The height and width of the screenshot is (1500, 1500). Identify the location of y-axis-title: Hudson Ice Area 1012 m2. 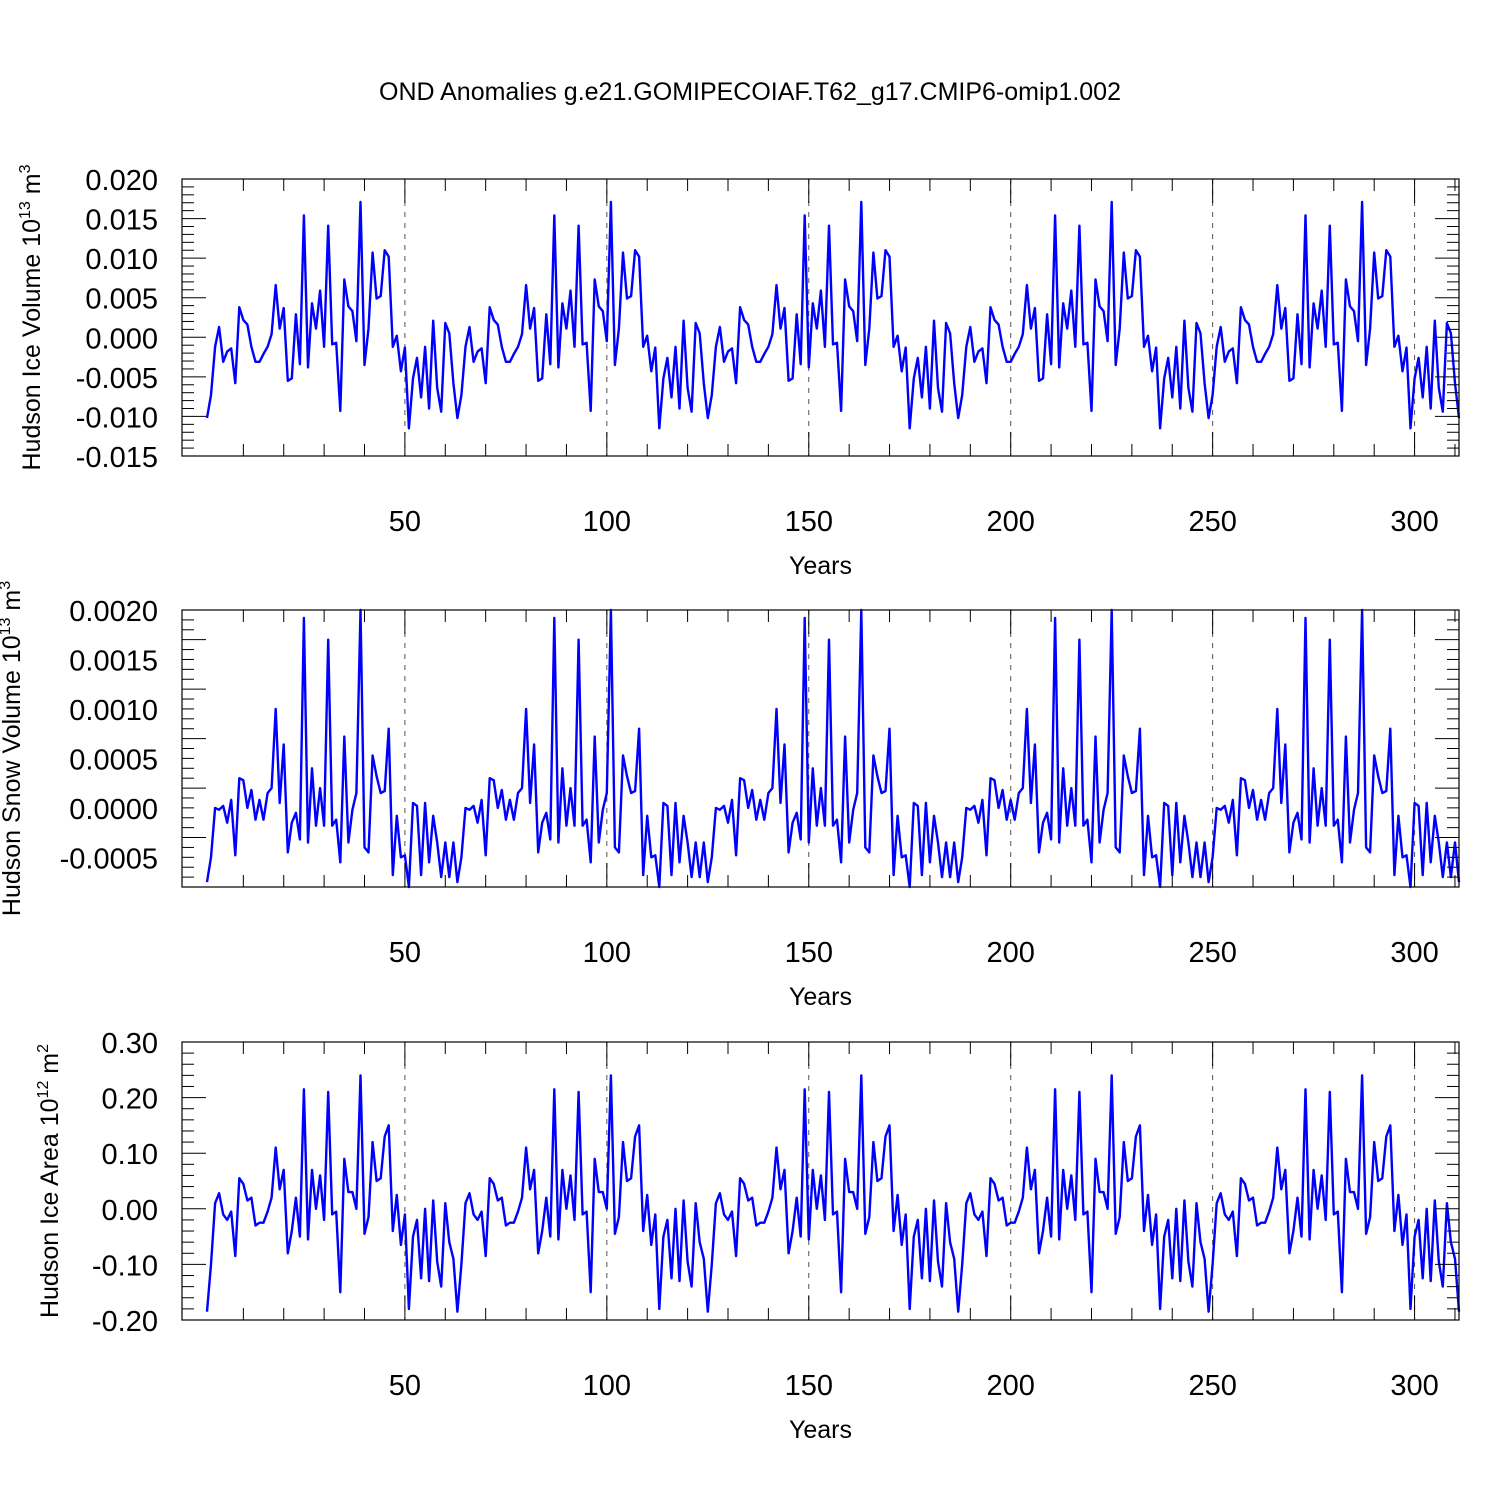
(49, 1181).